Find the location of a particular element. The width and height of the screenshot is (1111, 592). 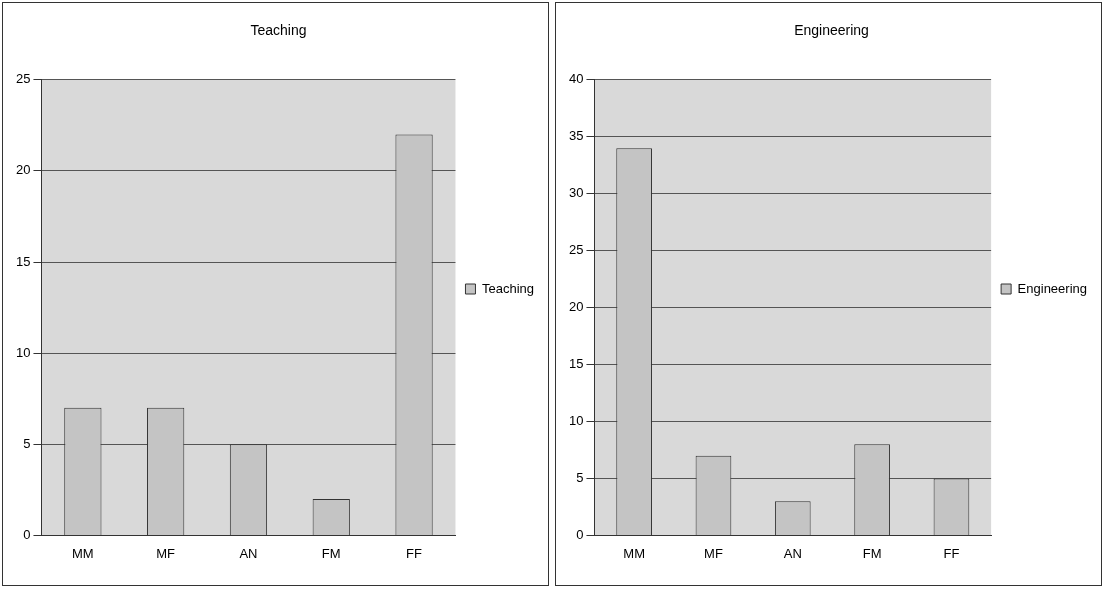

y-tick-label: 35 is located at coordinates (576, 136).